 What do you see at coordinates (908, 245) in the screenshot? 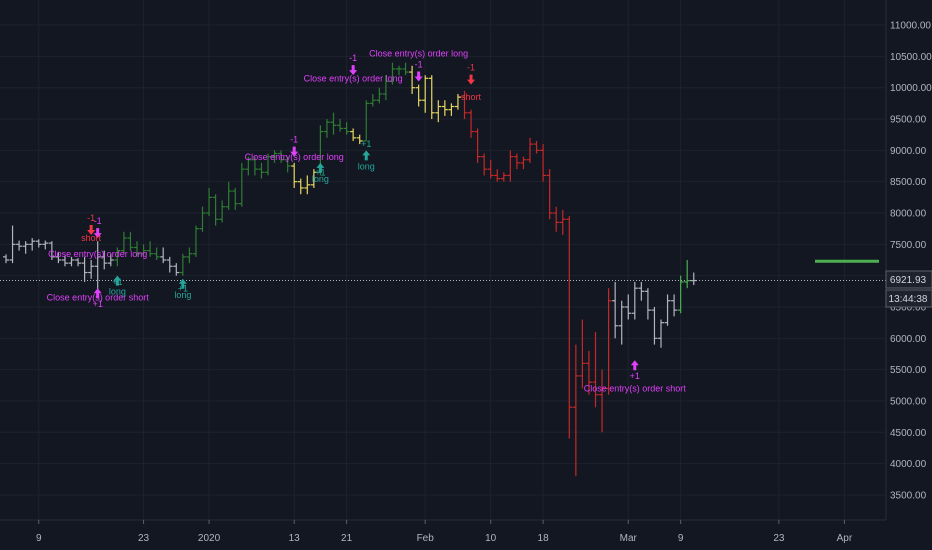
I see `y-tick-label: 7500.00` at bounding box center [908, 245].